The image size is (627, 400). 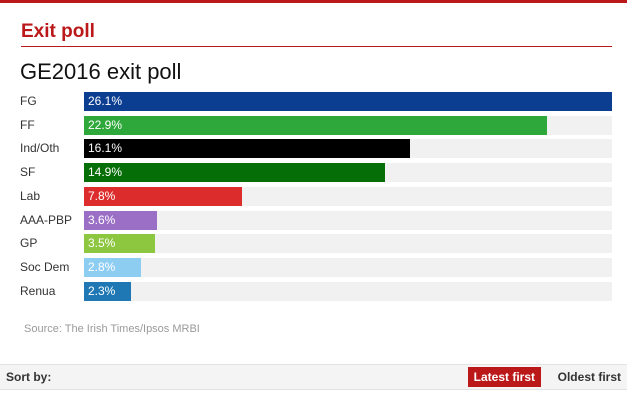 I want to click on chart-source: Source: The Irish Times/Ipsos MRBI, so click(x=112, y=329).